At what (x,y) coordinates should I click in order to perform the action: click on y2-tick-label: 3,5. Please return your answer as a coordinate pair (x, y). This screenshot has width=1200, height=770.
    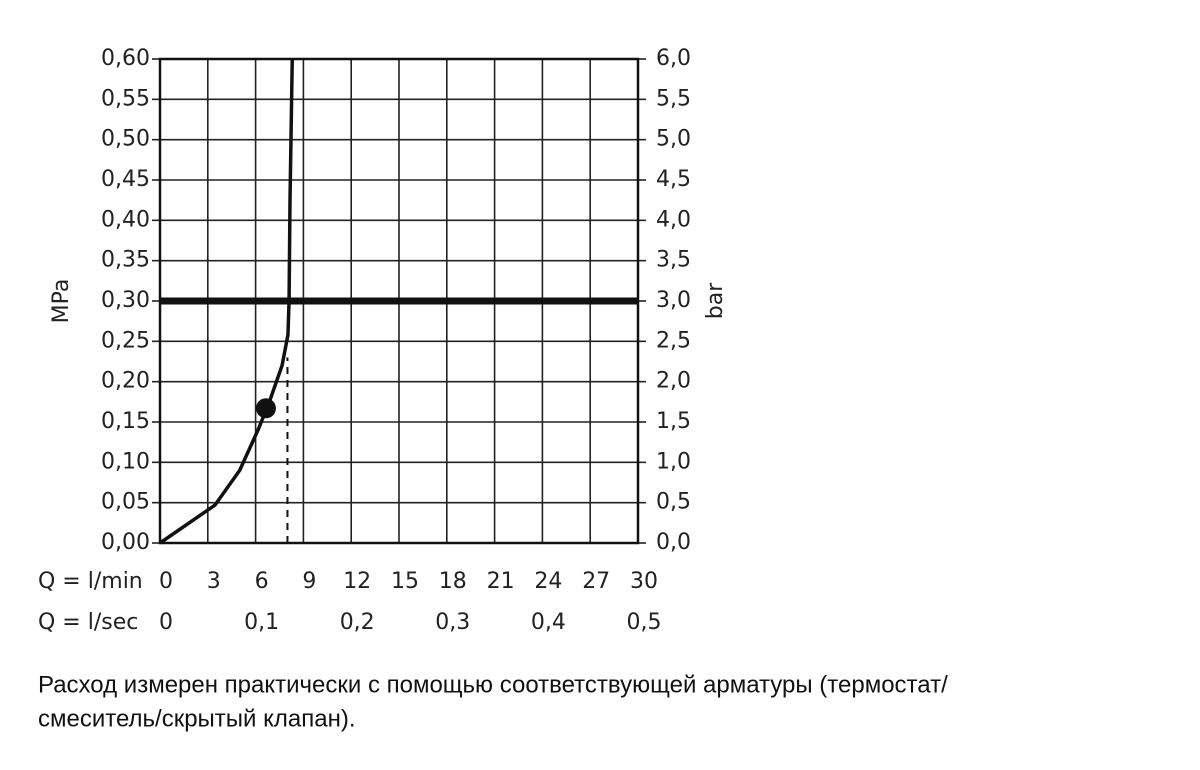
    Looking at the image, I should click on (673, 260).